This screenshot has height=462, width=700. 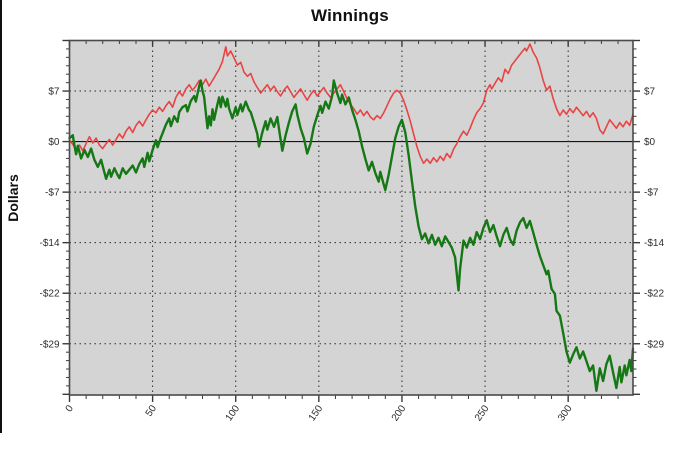 I want to click on y-tick-label-right: $0, so click(x=650, y=142).